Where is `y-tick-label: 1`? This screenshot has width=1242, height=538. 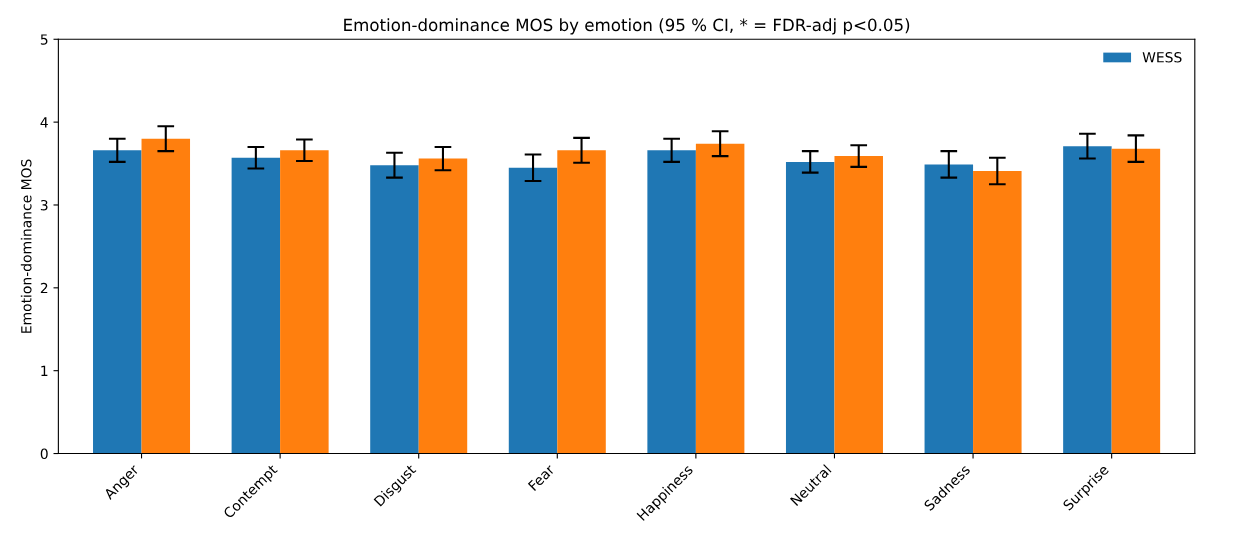
y-tick-label: 1 is located at coordinates (44, 370).